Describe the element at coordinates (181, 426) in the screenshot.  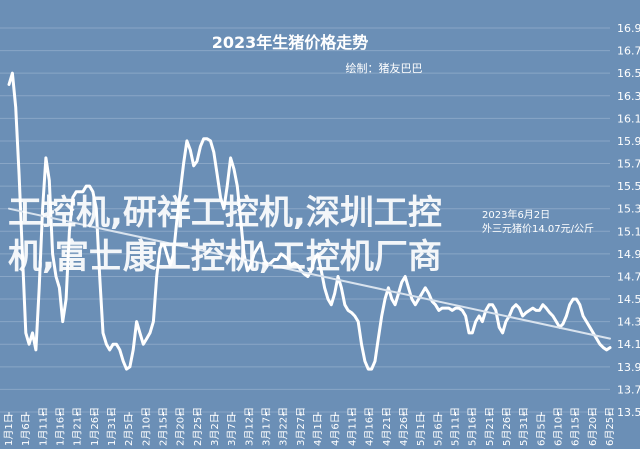
I see `x-tick-label: 2月20日` at that location.